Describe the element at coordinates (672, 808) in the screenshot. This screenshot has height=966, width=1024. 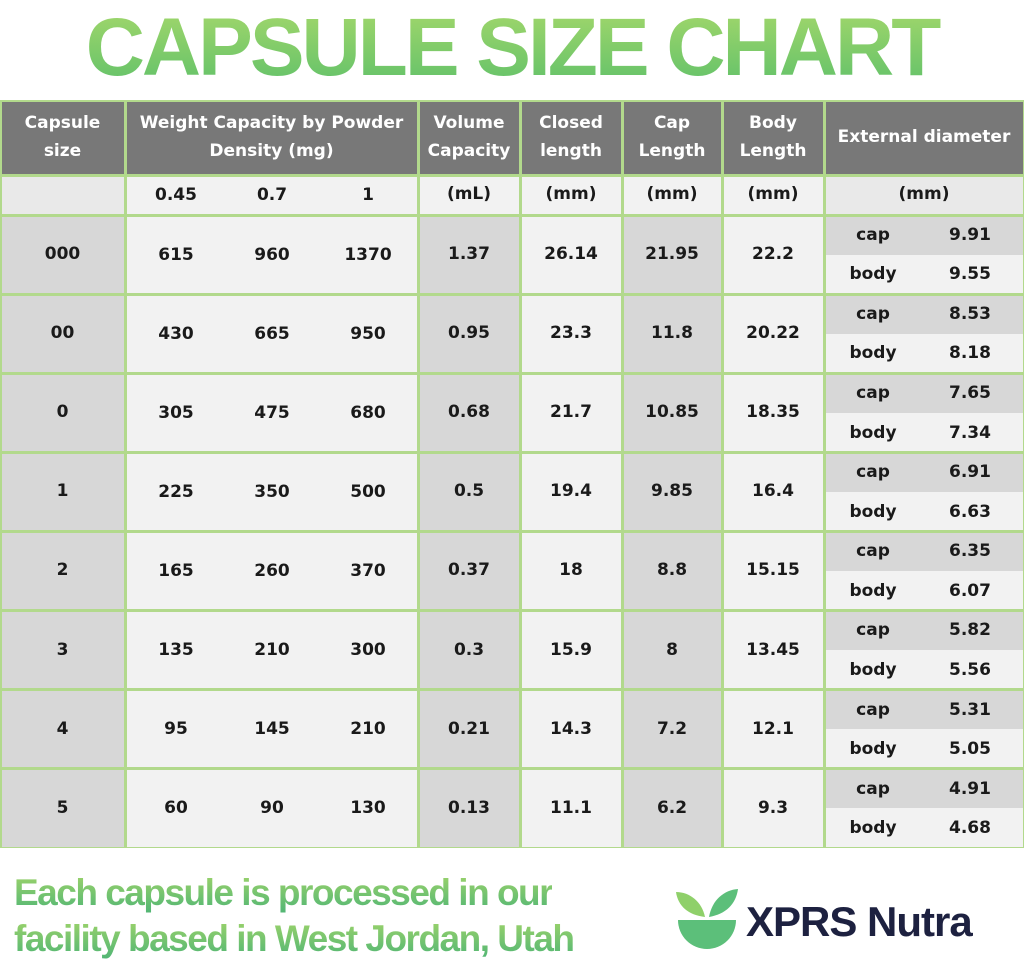
I see `cap-cell: 6.2` at that location.